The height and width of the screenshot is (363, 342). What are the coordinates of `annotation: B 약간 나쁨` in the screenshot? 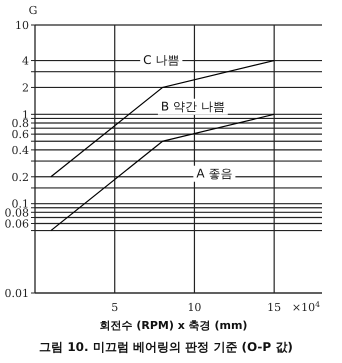 It's located at (192, 107).